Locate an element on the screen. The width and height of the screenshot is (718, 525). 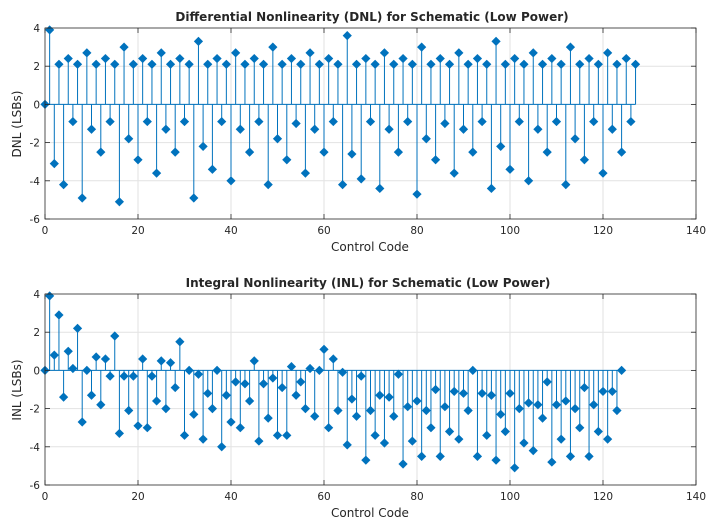
dnl-ytick-label-2: -2 is located at coordinates (35, 144).